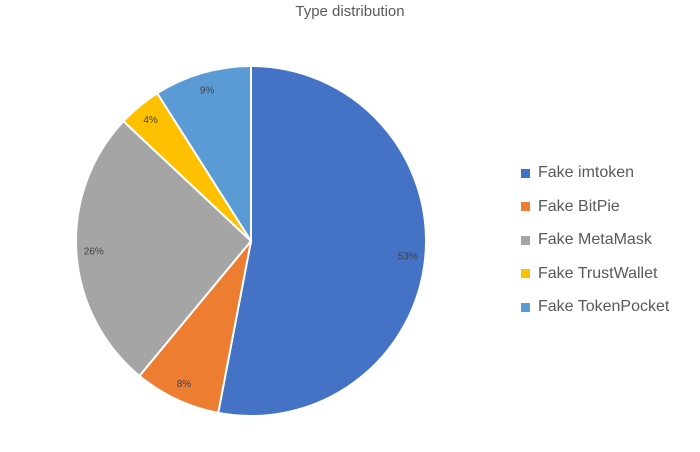 This screenshot has width=700, height=452. Describe the element at coordinates (150, 120) in the screenshot. I see `slice-label: 4%` at that location.